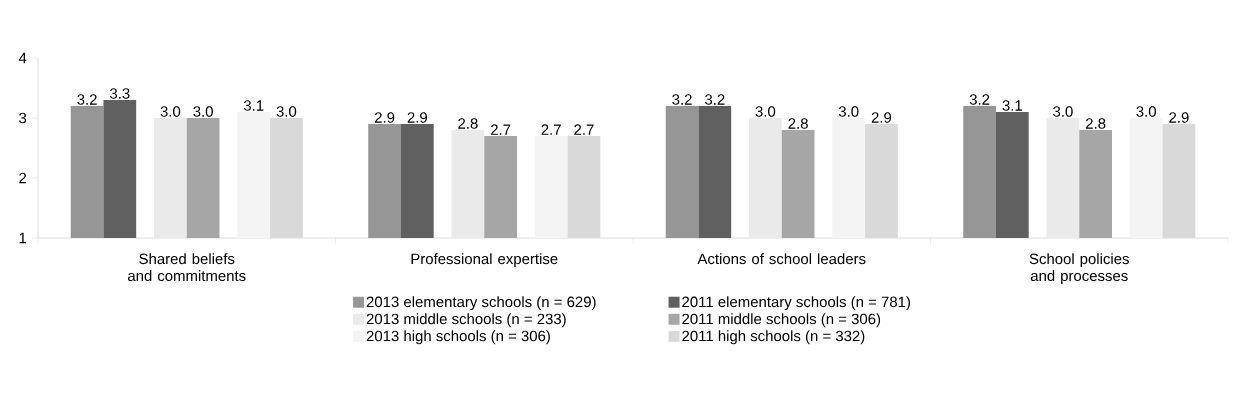  What do you see at coordinates (773, 337) in the screenshot?
I see `legend-label: 2011 high schools (n = 332)` at bounding box center [773, 337].